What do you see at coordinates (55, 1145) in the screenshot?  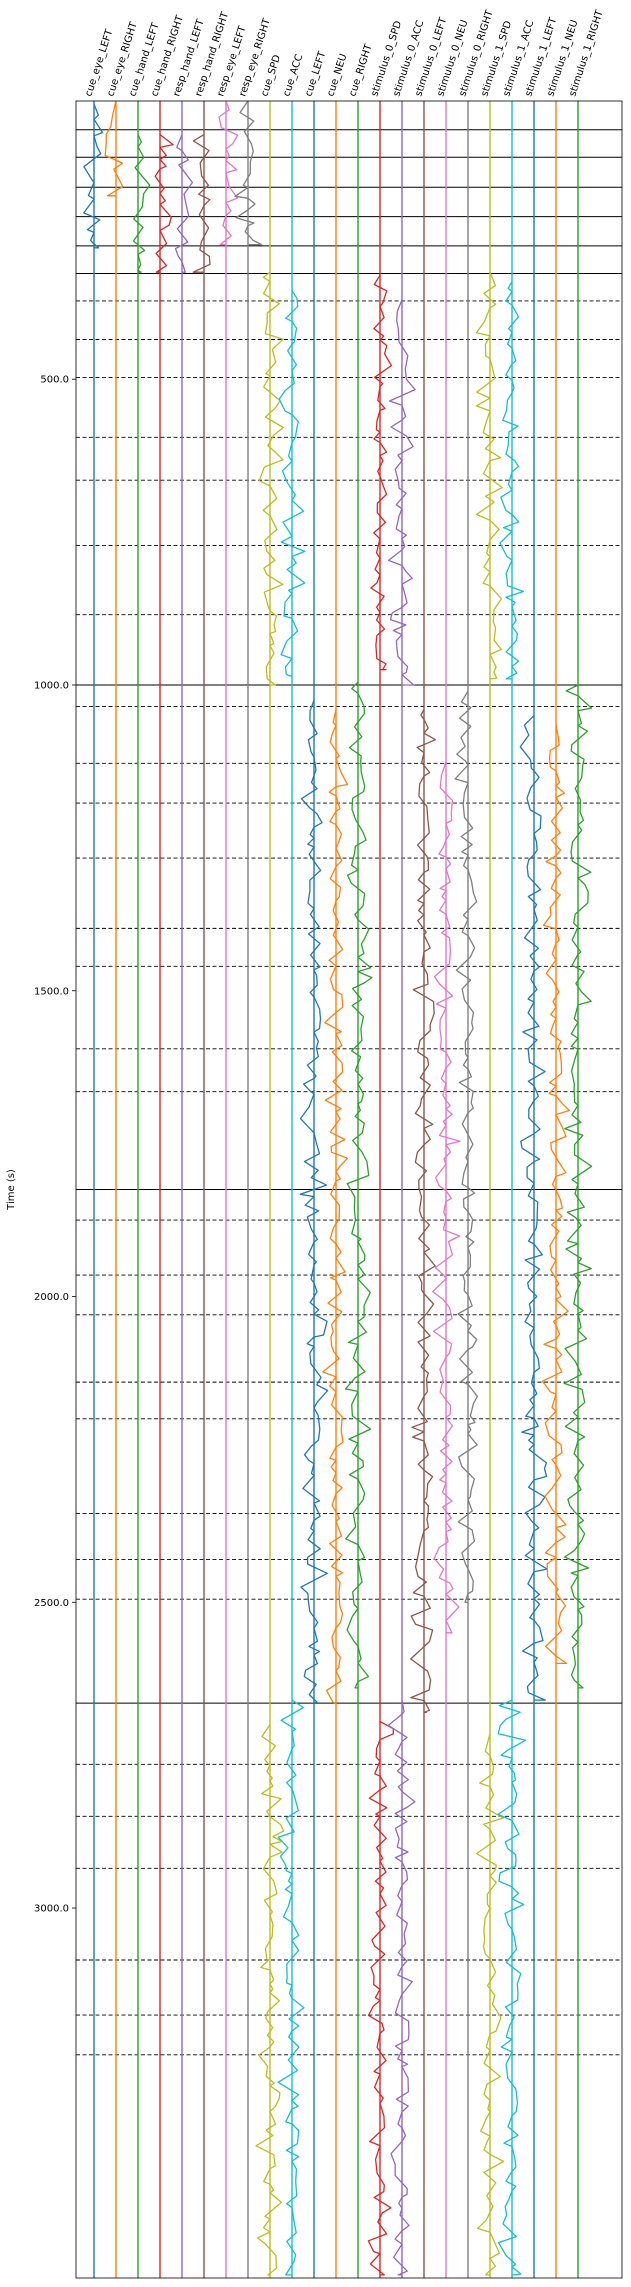 I see `y-axis-ticks: 500.0 1000.0 1500.0 2000.0 2500.0 3000.0` at bounding box center [55, 1145].